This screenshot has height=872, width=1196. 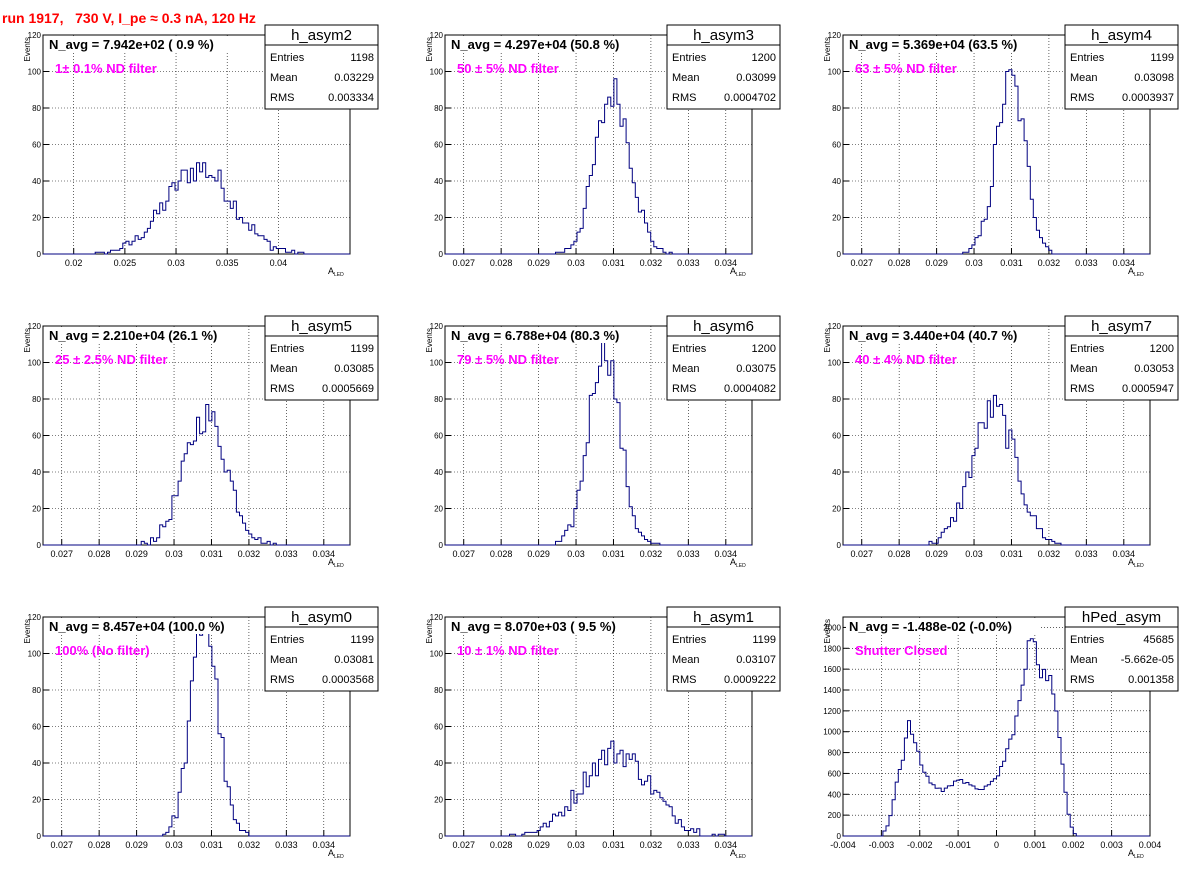 I want to click on x-tick-label: 0.03, so click(x=174, y=845).